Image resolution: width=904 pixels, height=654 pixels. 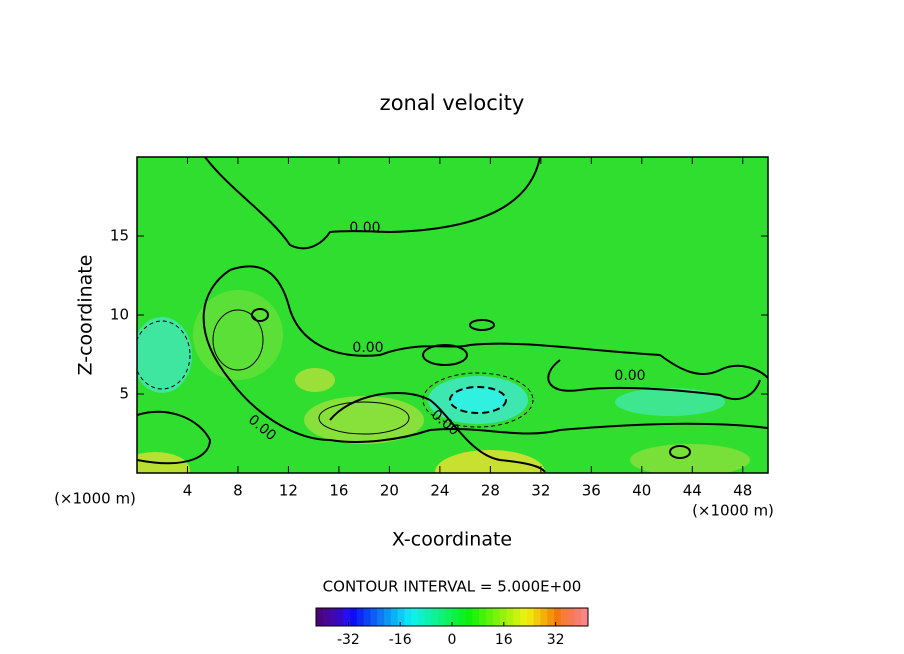 What do you see at coordinates (400, 640) in the screenshot?
I see `colorbar-tick-label: -16` at bounding box center [400, 640].